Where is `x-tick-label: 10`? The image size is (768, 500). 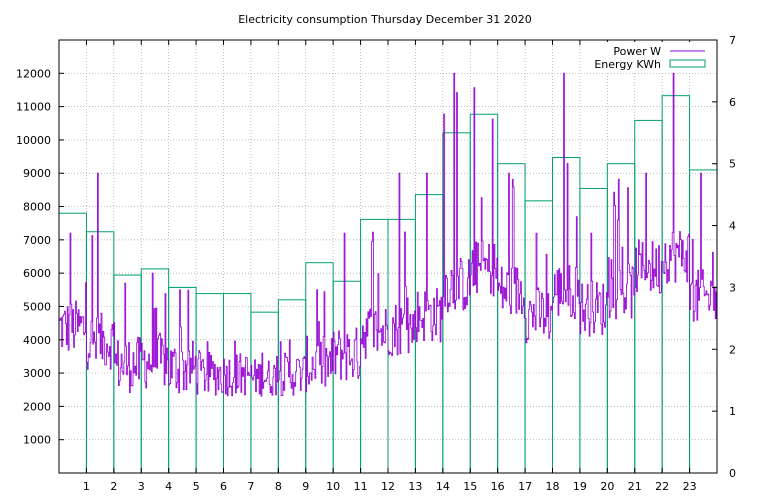 x-tick-label: 10 is located at coordinates (333, 486).